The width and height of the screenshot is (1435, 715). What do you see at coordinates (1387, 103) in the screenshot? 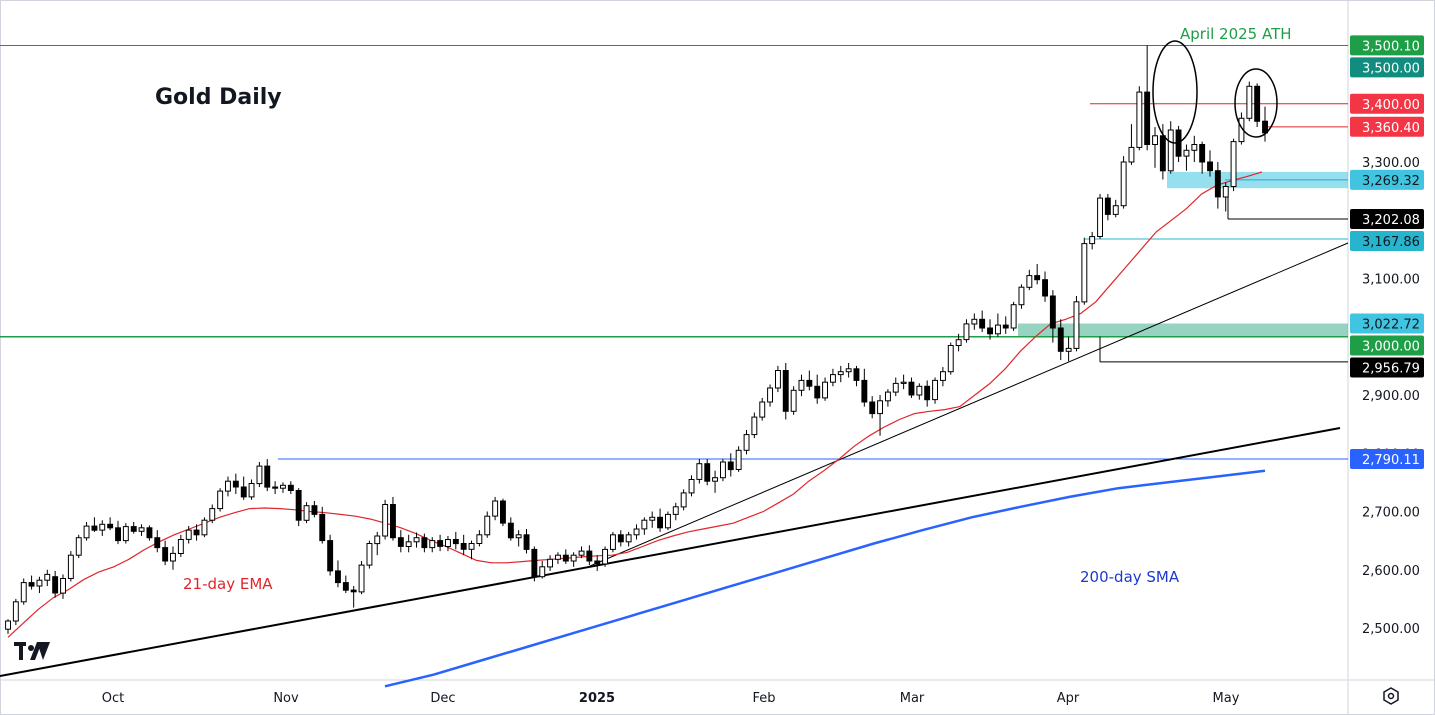
I see `price-badge: 3,400.00` at bounding box center [1387, 103].